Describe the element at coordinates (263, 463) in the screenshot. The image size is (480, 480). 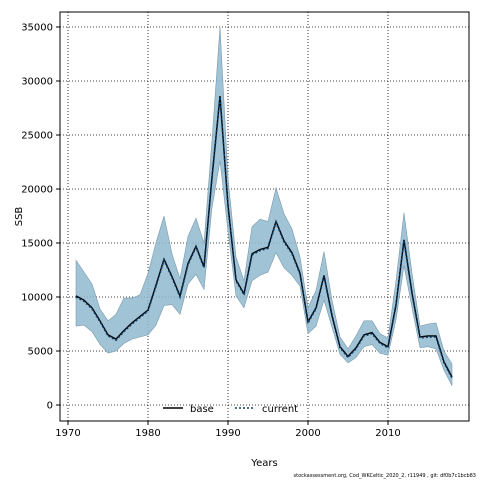
I see `x-axis-label: Years` at that location.